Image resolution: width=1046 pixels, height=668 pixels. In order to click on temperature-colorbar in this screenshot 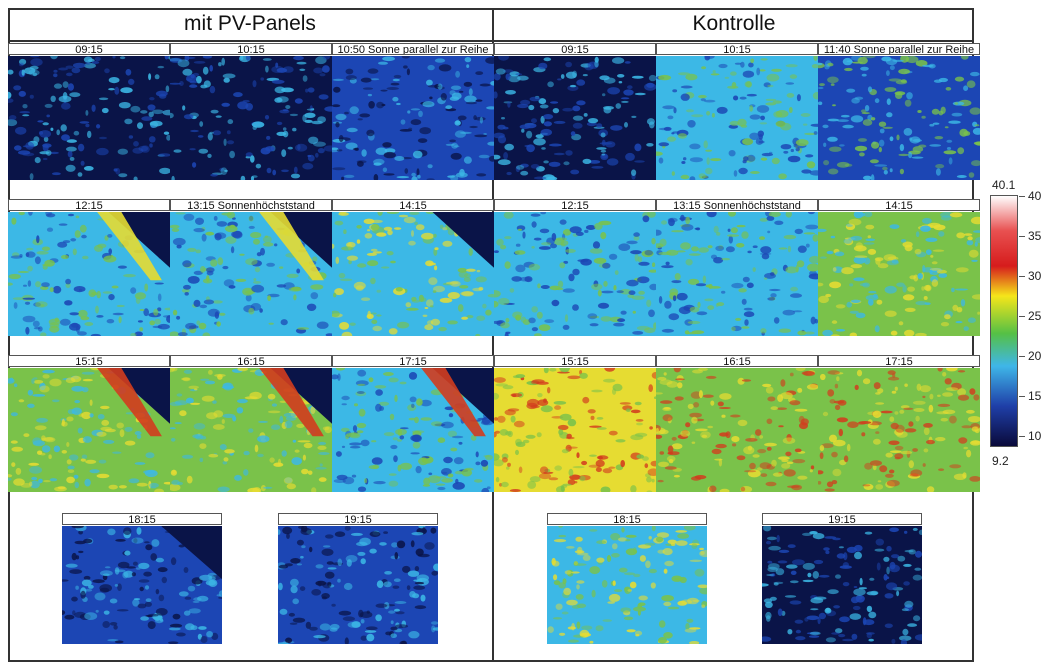, I will do `click(1004, 321)`.